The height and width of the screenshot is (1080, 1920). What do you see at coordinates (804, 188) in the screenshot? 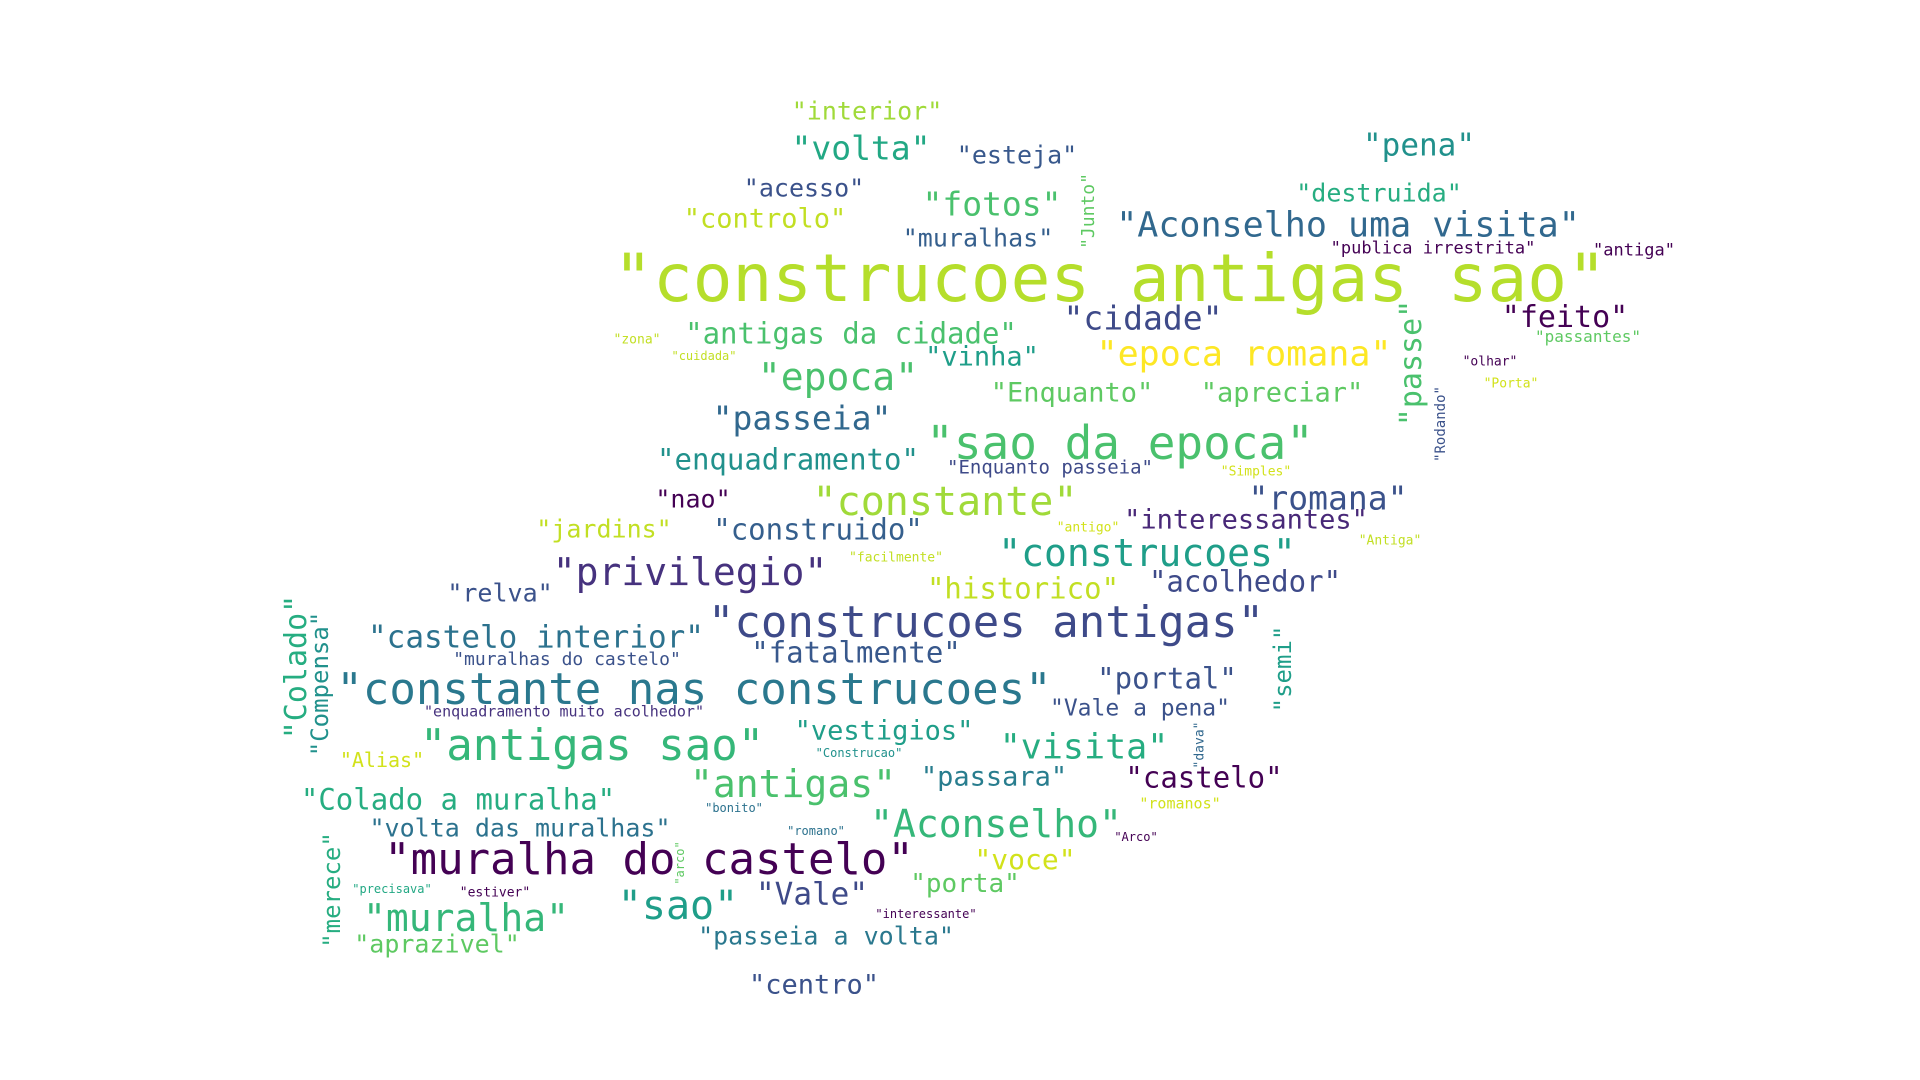
I see `word-cloud-word: "acesso"` at bounding box center [804, 188].